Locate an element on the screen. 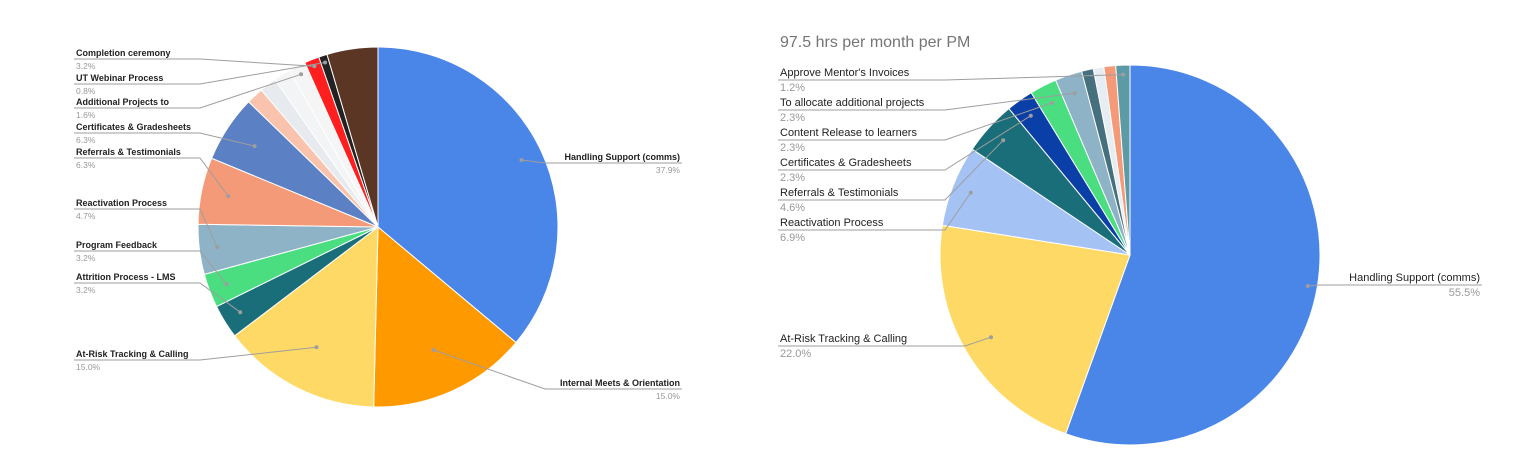  slice-label-handling-support-comms: Handling Support (comms) 55.5% is located at coordinates (1393, 285).